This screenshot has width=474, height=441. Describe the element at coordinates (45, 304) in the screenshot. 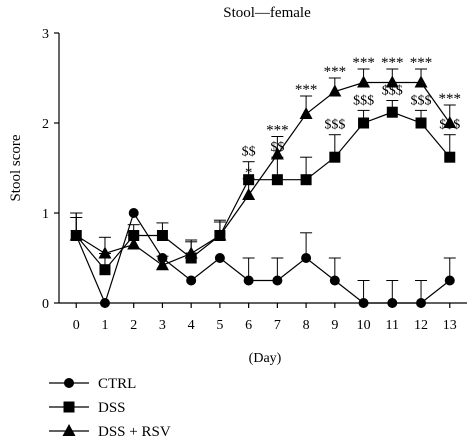

I see `y-tick-label: 0` at that location.